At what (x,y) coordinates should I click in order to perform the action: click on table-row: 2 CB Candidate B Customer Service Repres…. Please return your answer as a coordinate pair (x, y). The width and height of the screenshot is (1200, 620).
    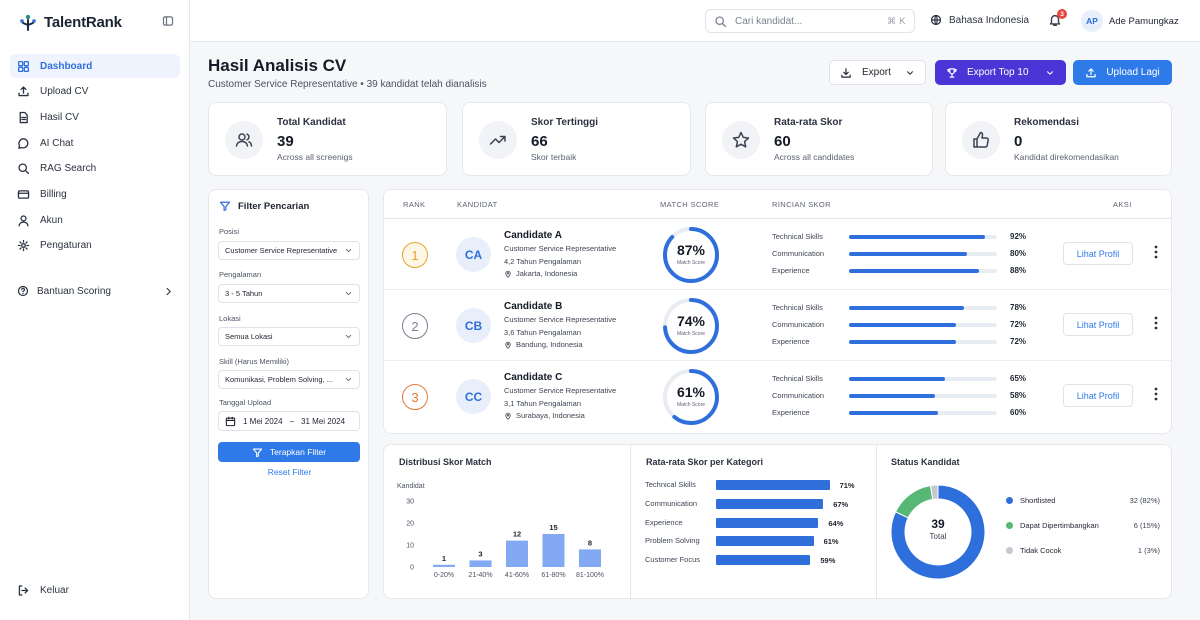
    Looking at the image, I should click on (777, 325).